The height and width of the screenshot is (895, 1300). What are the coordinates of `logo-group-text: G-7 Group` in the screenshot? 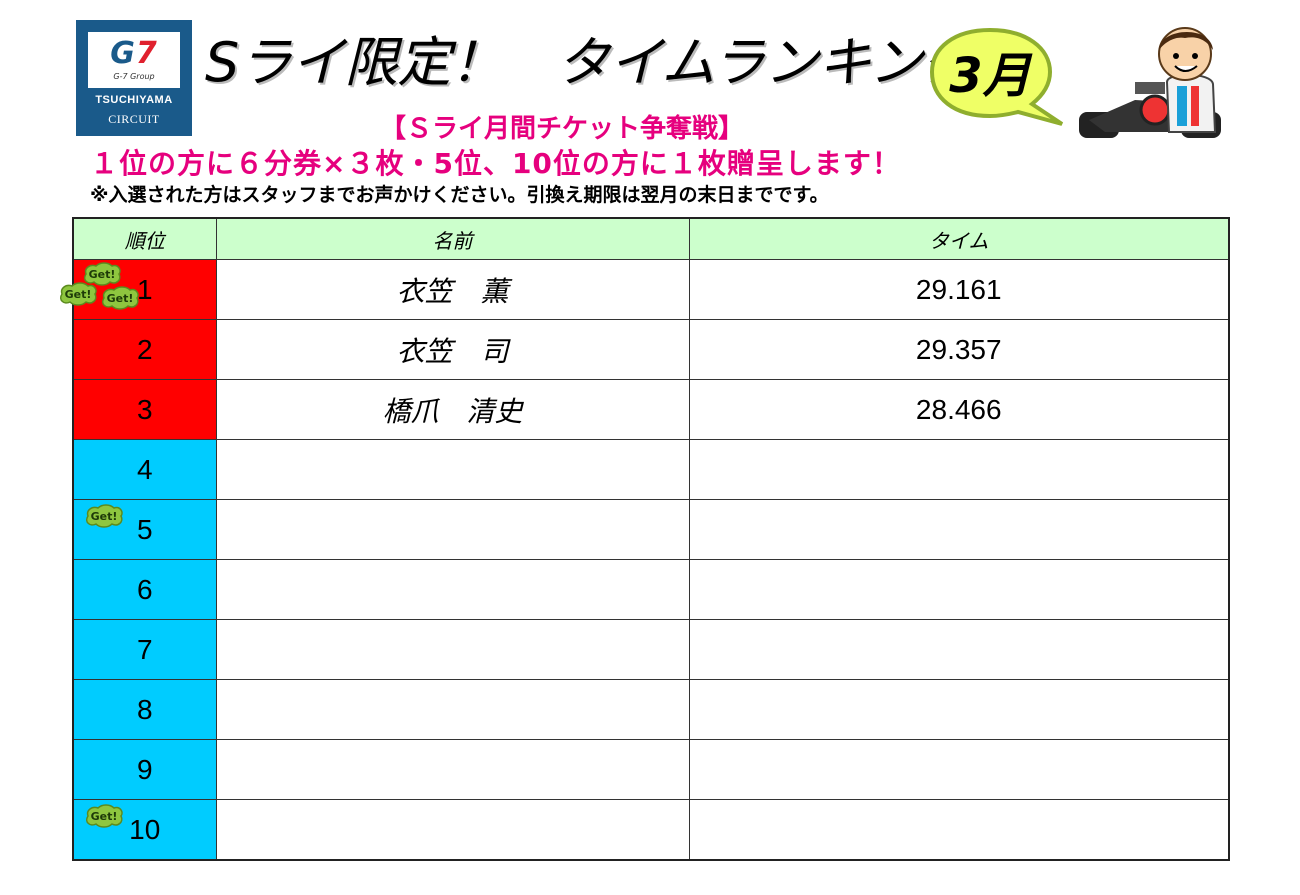 It's located at (134, 76).